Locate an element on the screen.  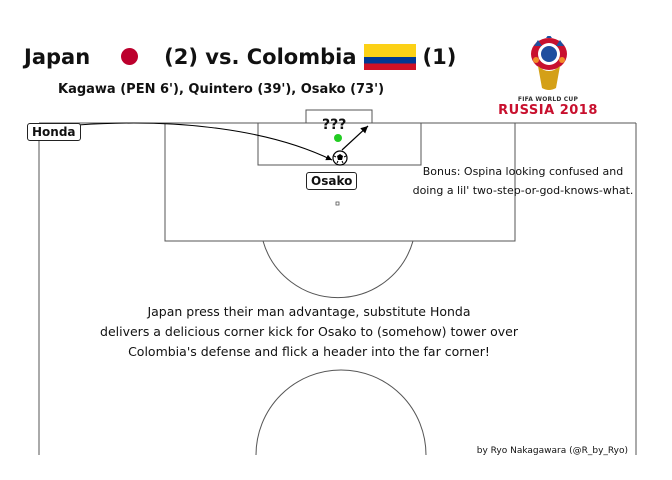
goal is located at coordinates (339, 116).